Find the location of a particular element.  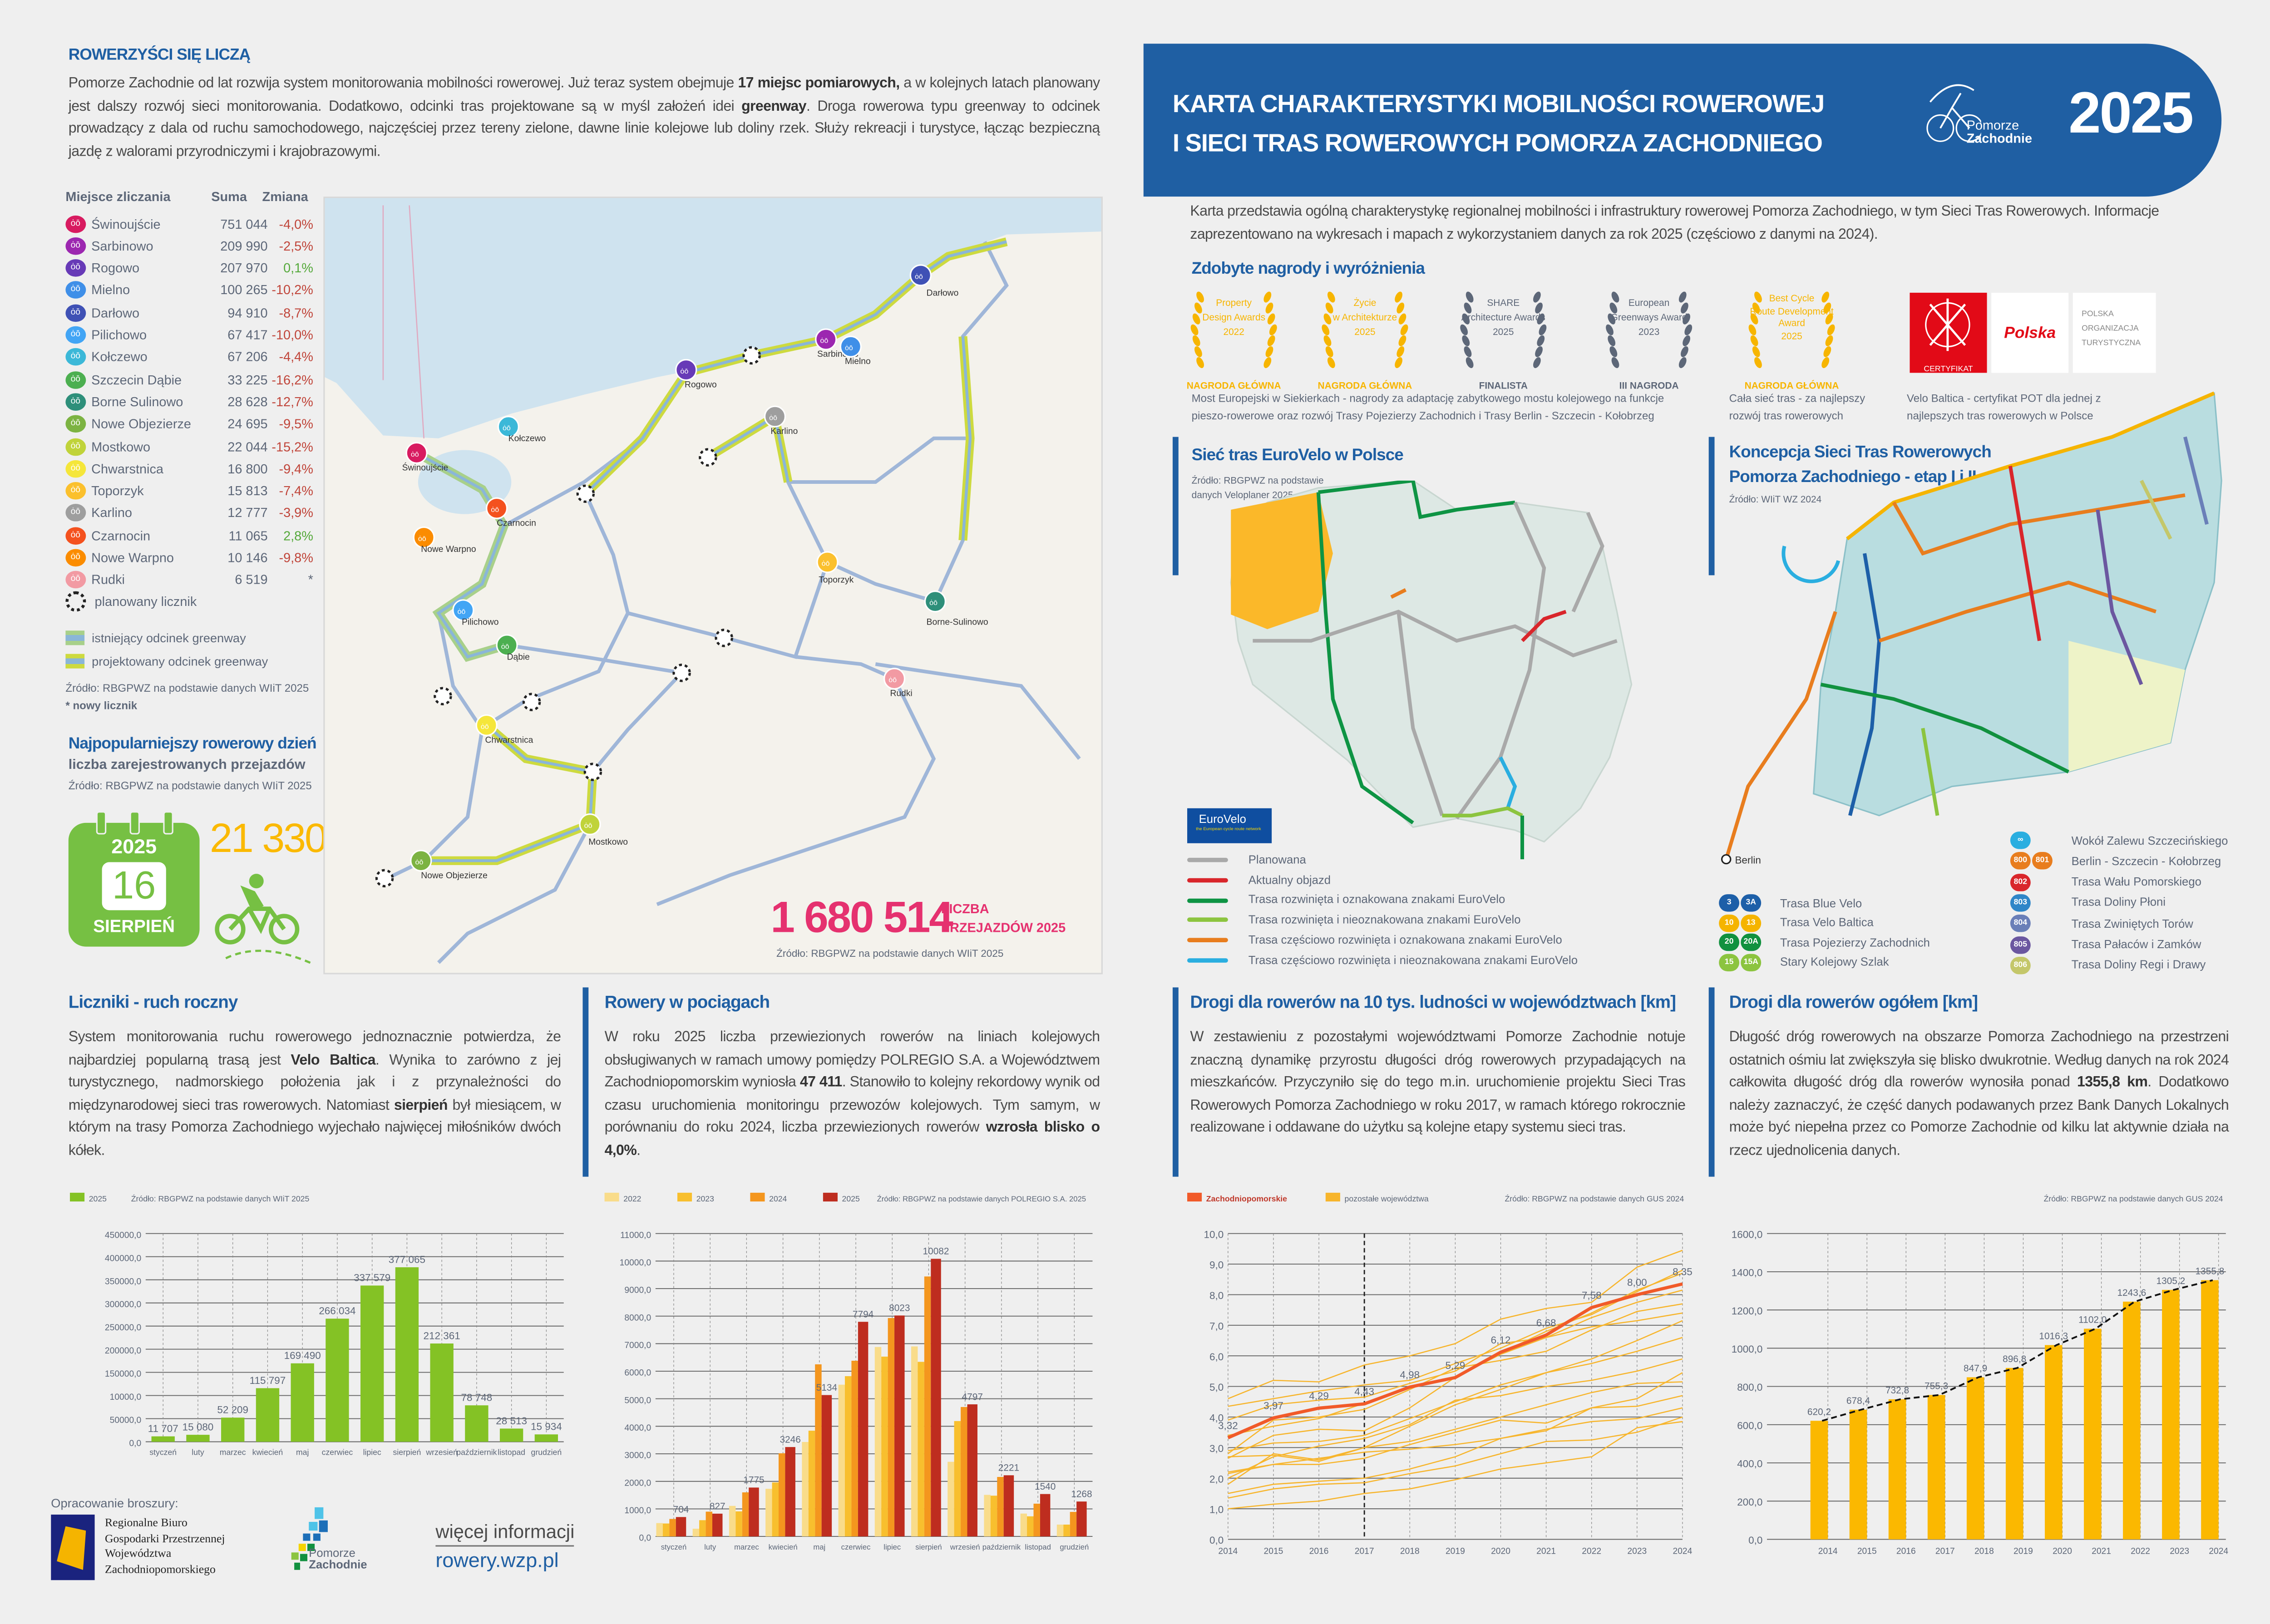

award-status: NAGRODA GŁÓWNA is located at coordinates (1791, 386).